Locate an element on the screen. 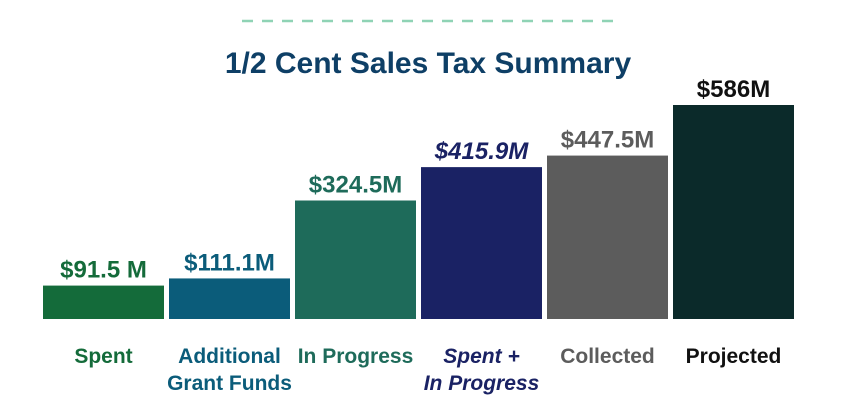  category-label-2-line-1: Additional is located at coordinates (229, 356).